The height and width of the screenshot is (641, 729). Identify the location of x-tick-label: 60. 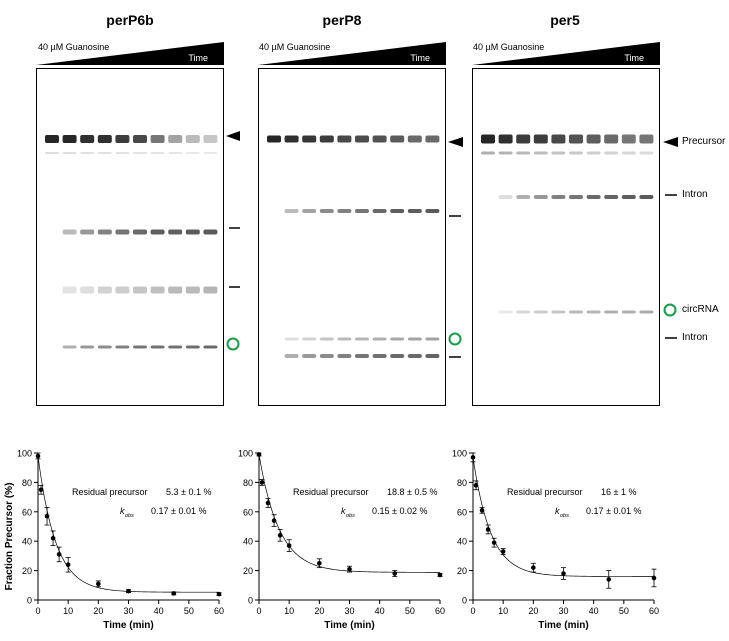
(440, 611).